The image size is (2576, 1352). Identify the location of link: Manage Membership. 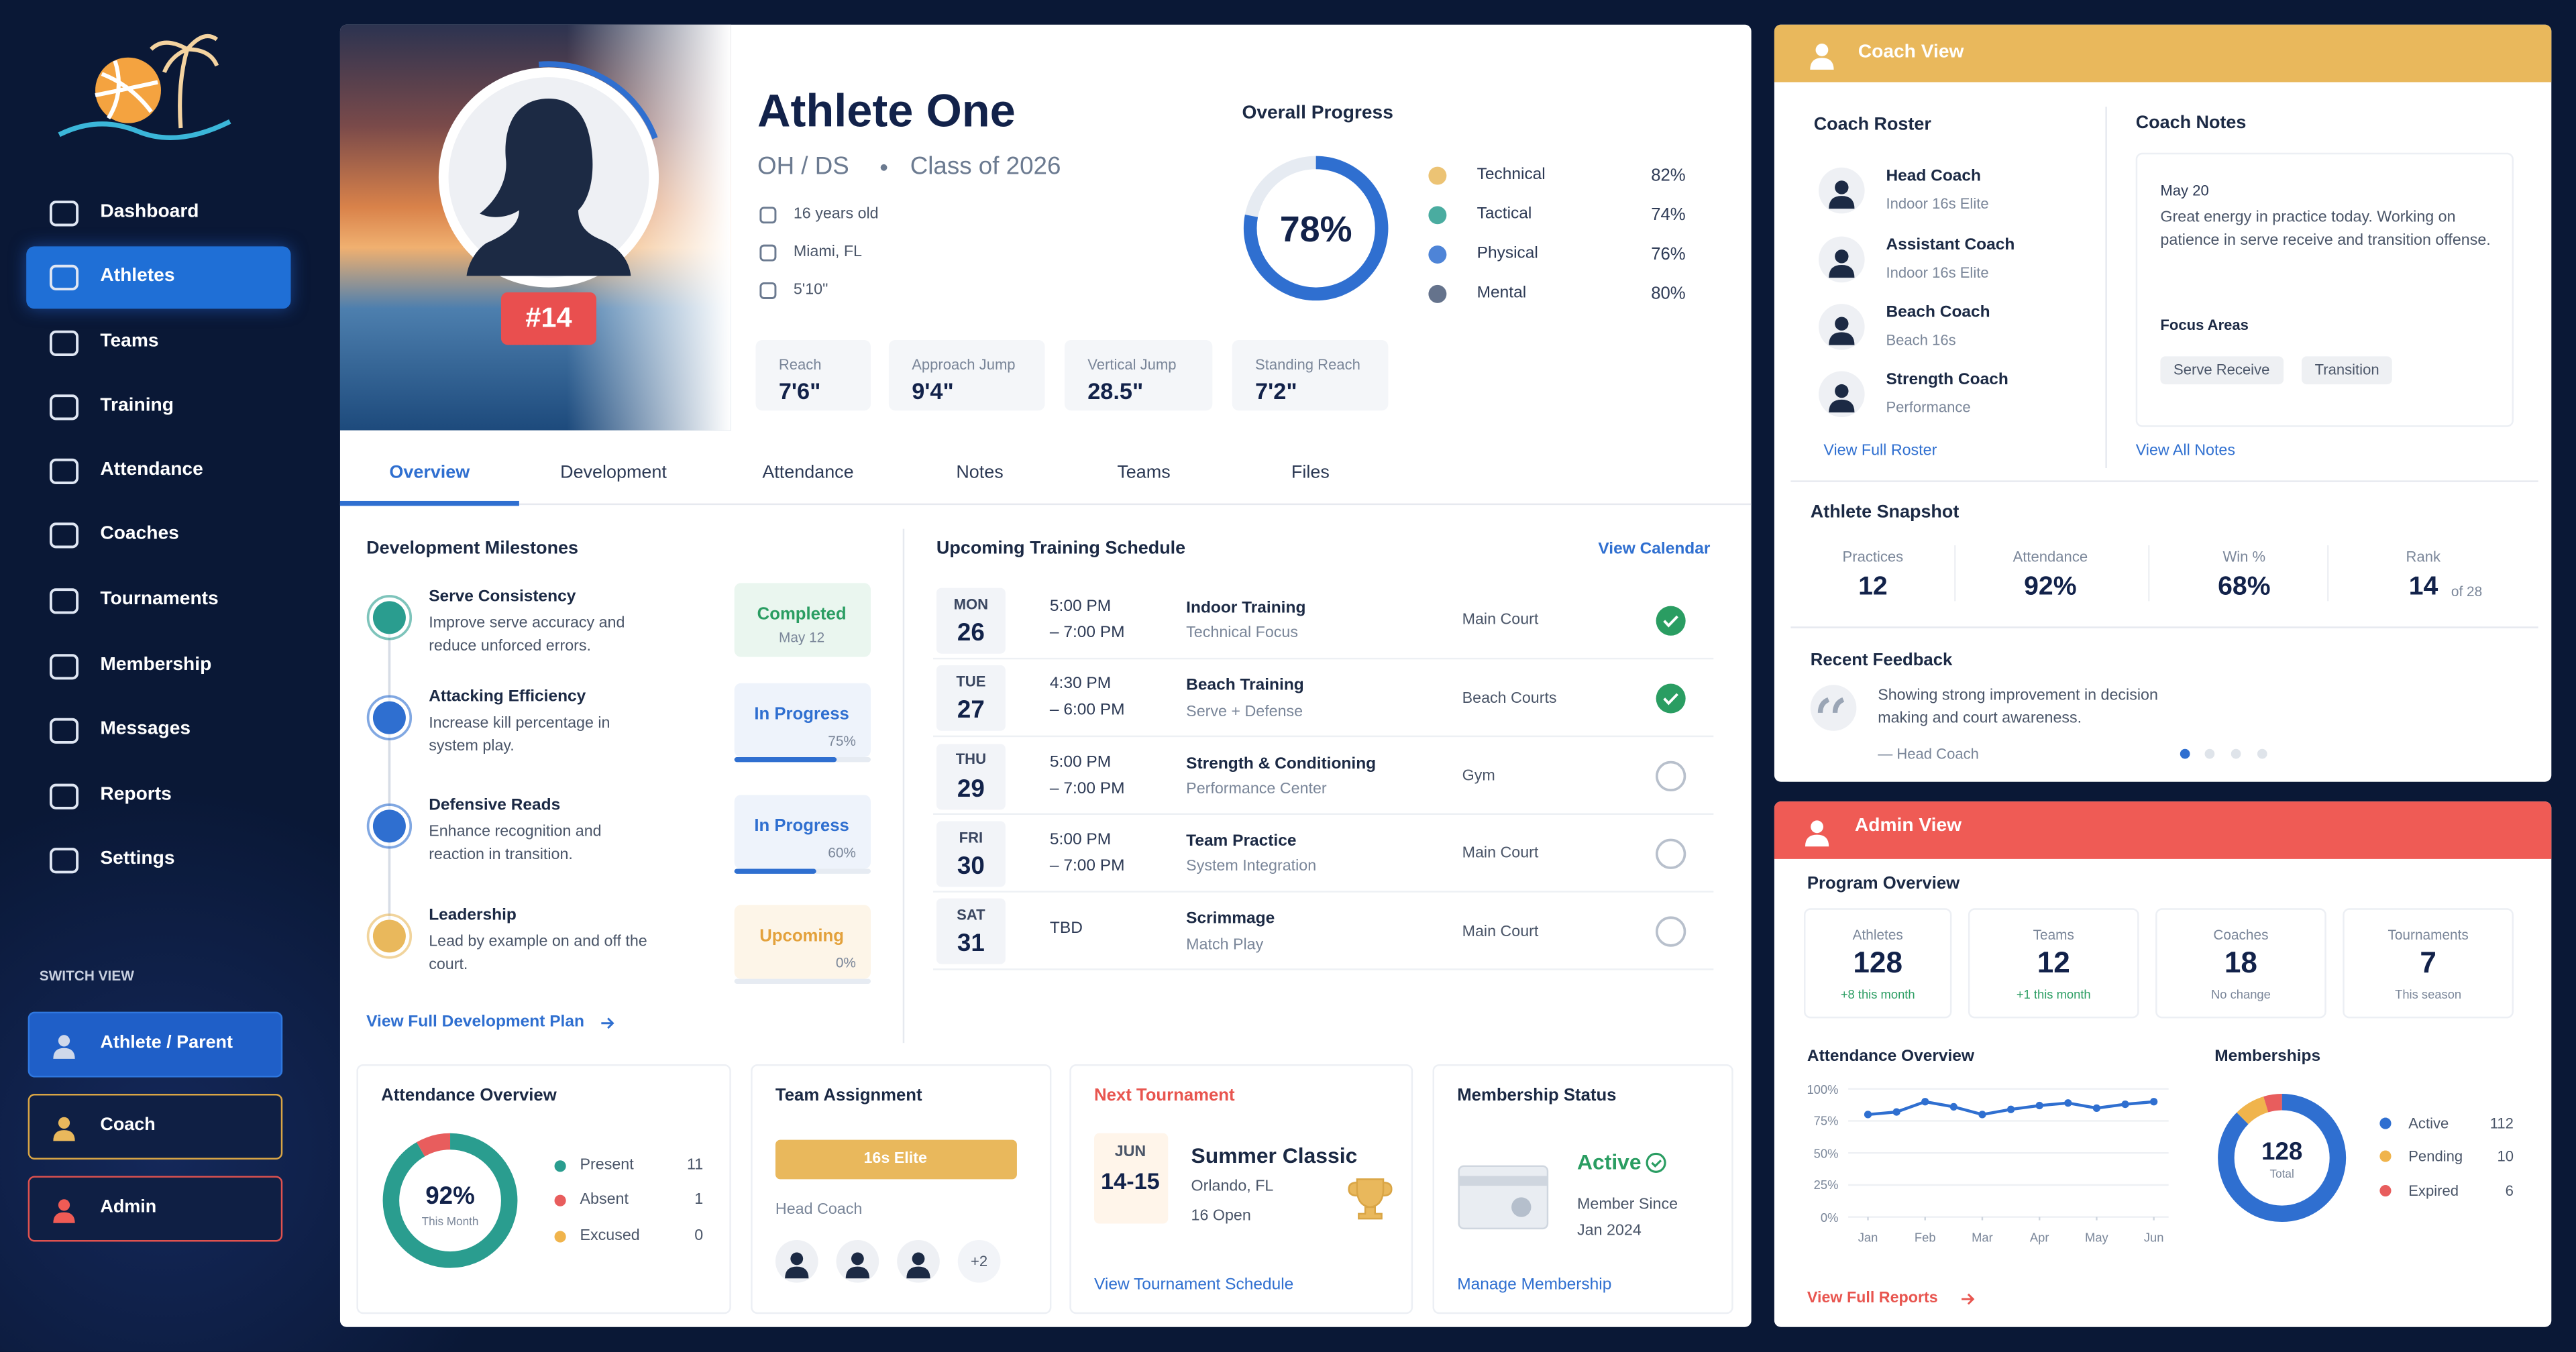
(1534, 1285).